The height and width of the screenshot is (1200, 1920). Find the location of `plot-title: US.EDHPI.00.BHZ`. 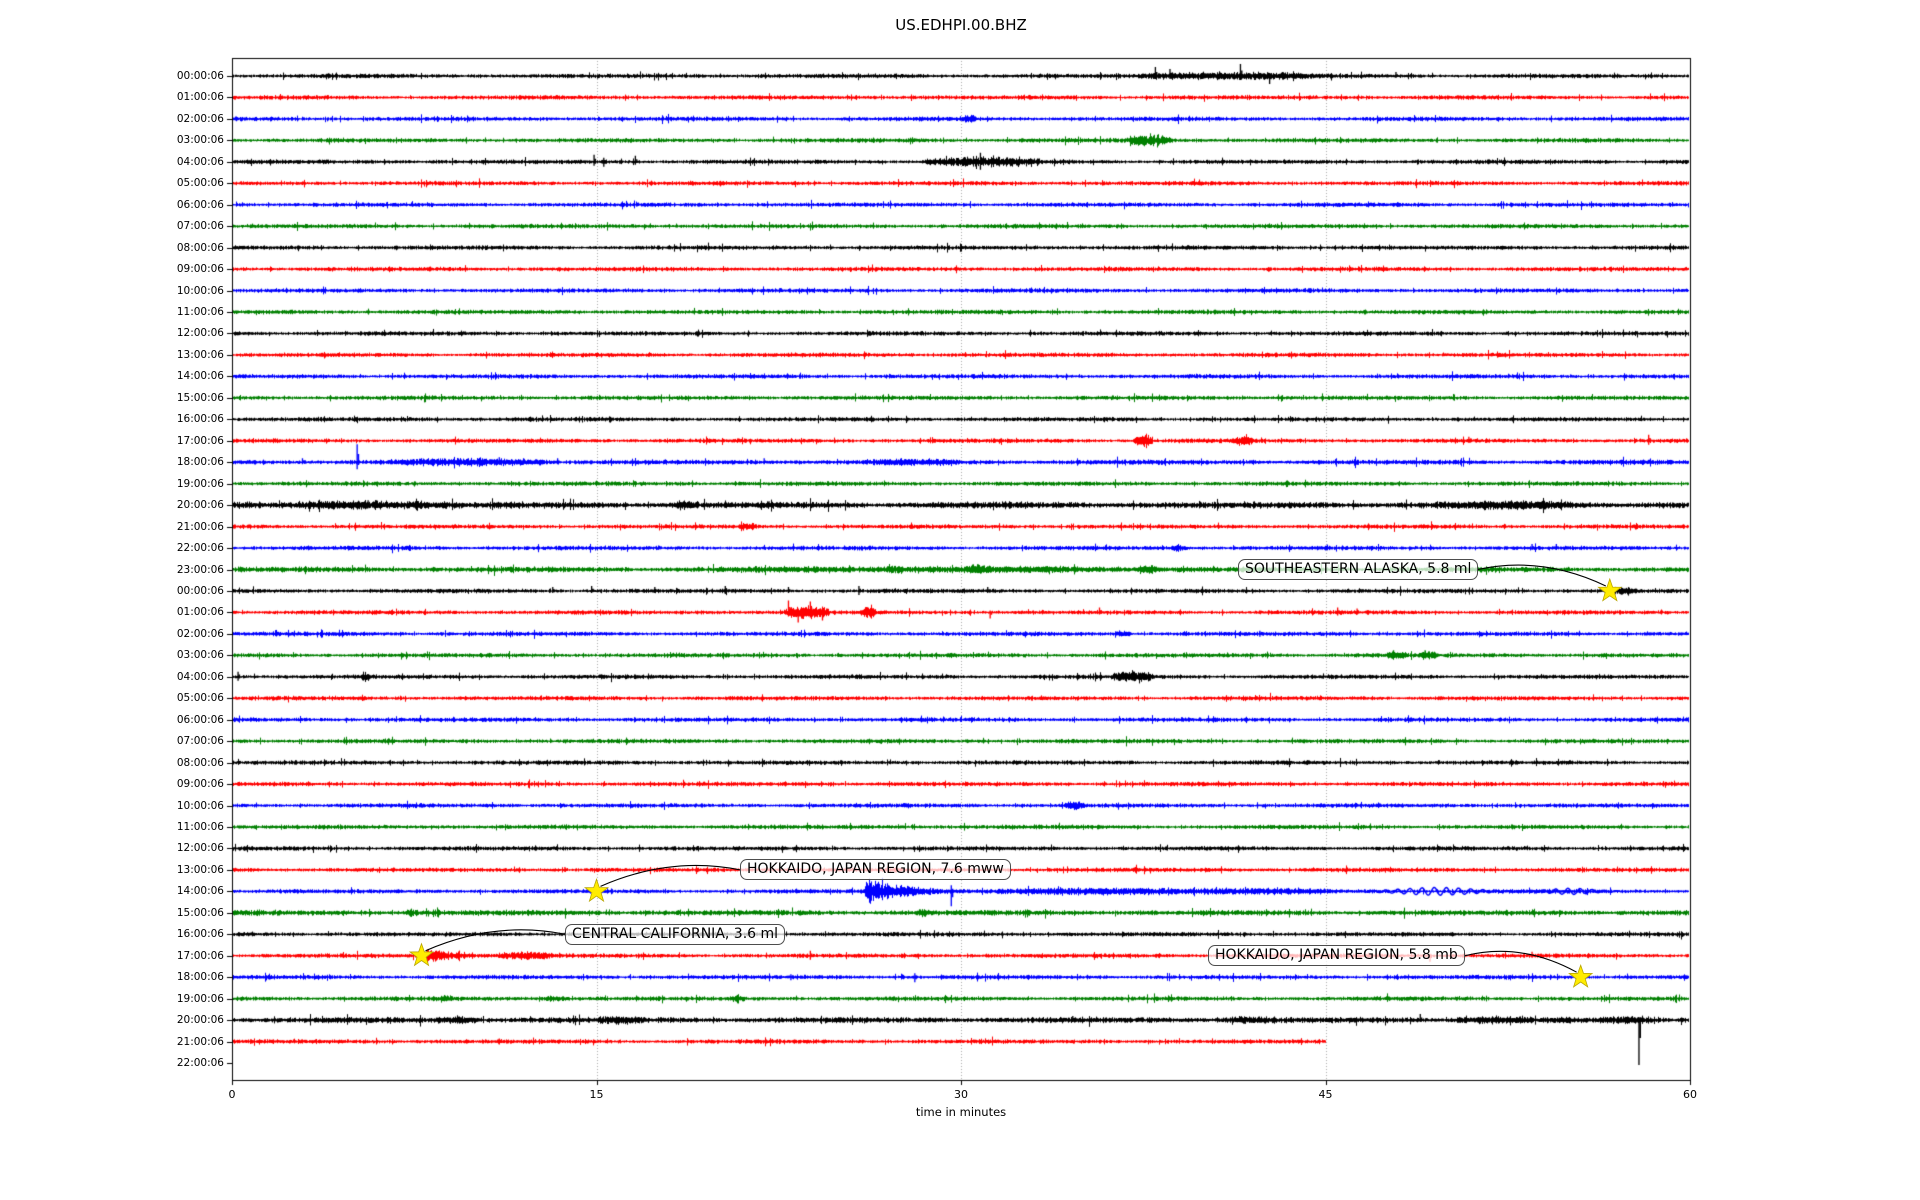

plot-title: US.EDHPI.00.BHZ is located at coordinates (961, 25).